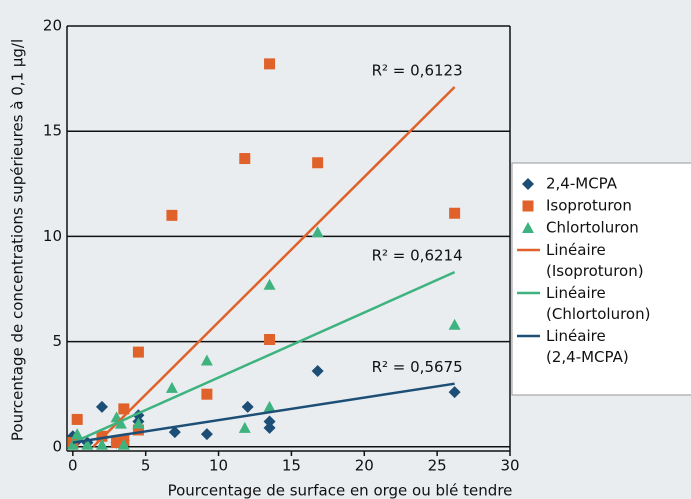 This screenshot has width=691, height=499. Describe the element at coordinates (218, 466) in the screenshot. I see `x-tick-label: 10` at that location.